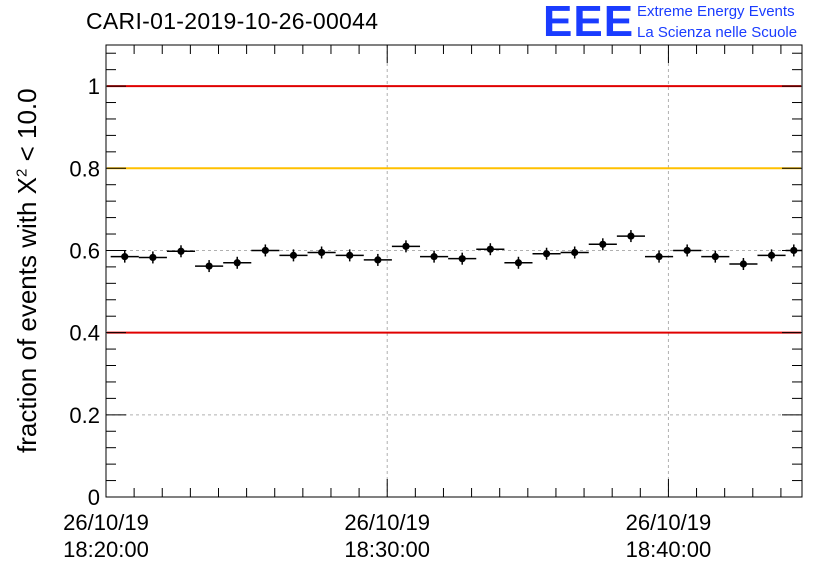 The image size is (836, 572). What do you see at coordinates (387, 549) in the screenshot?
I see `x-tick-label-time: 18:30:00` at bounding box center [387, 549].